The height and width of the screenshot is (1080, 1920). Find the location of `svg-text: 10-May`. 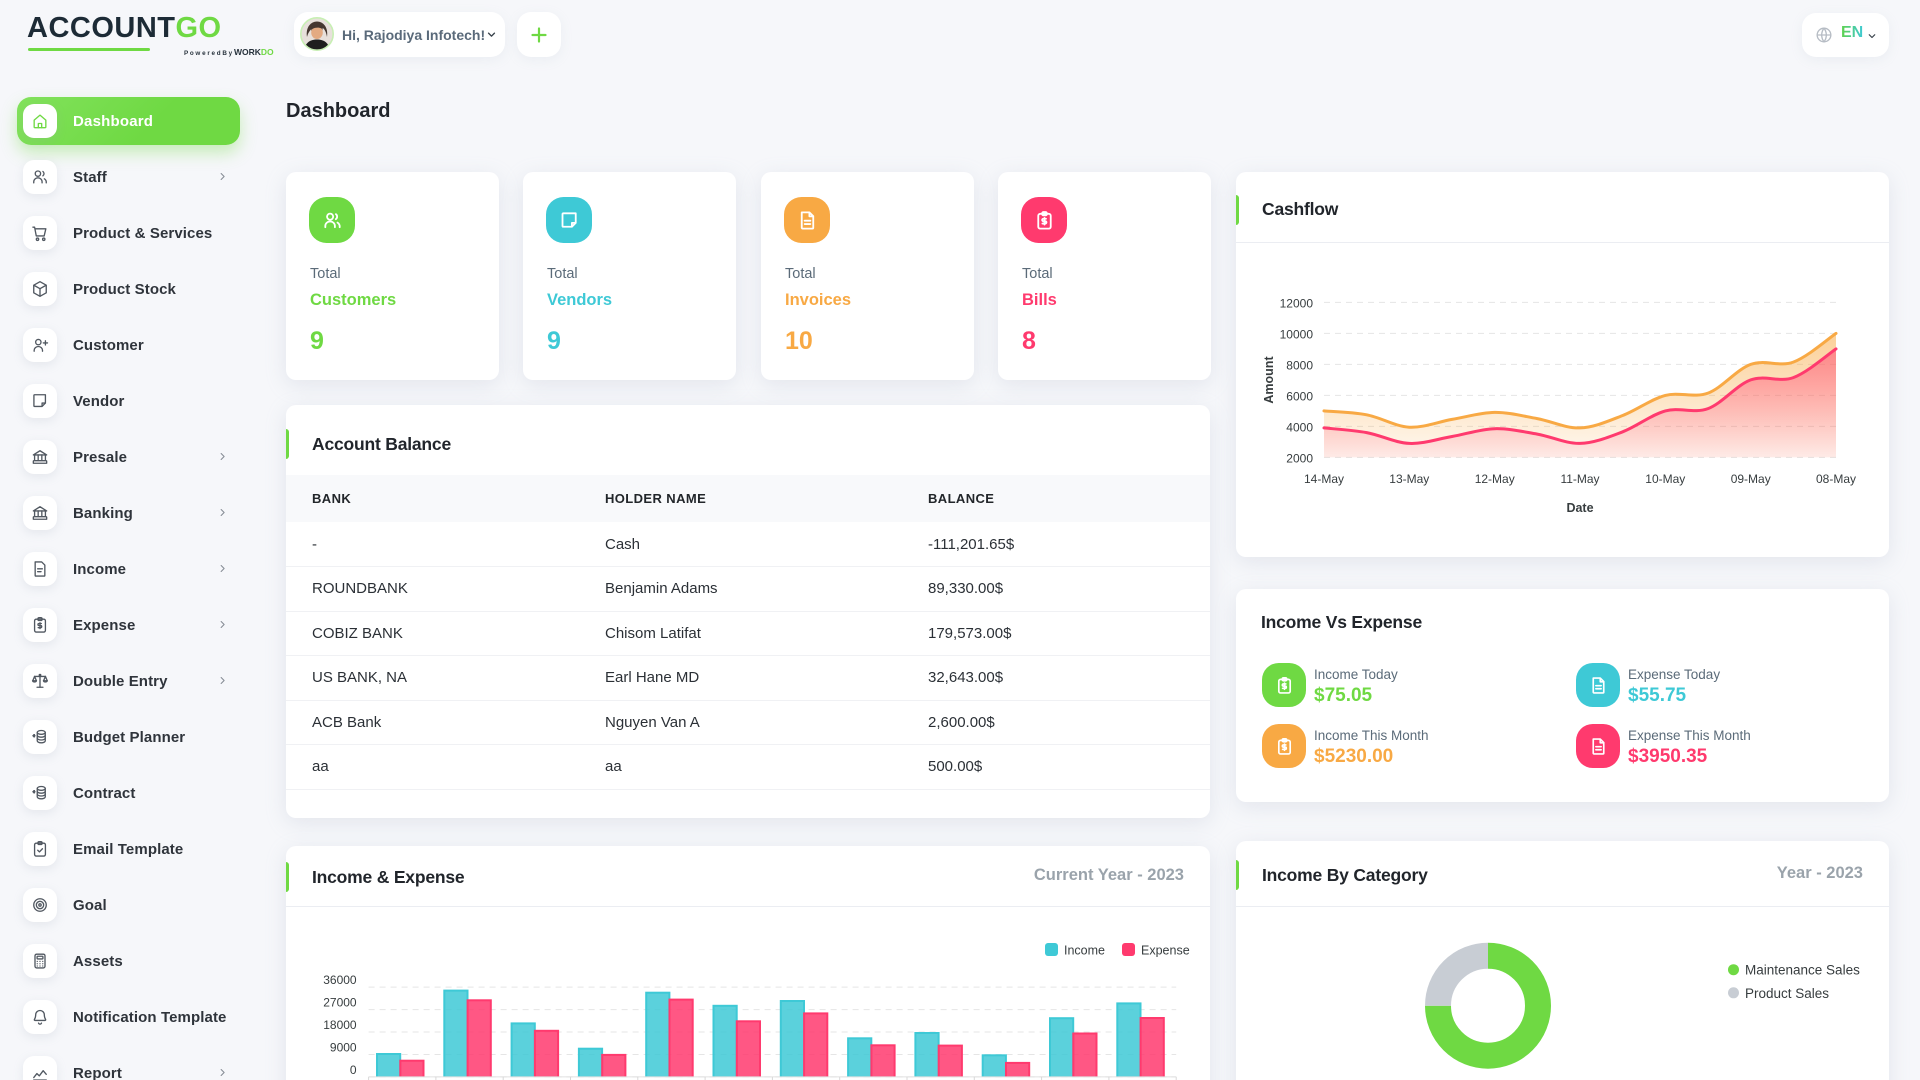

svg-text: 10-May is located at coordinates (1665, 479).